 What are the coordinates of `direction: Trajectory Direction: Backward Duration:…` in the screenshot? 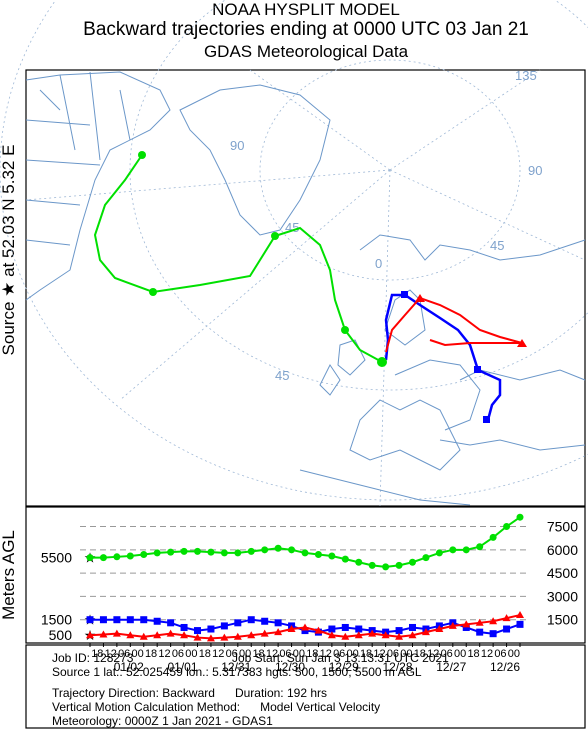 It's located at (189, 693).